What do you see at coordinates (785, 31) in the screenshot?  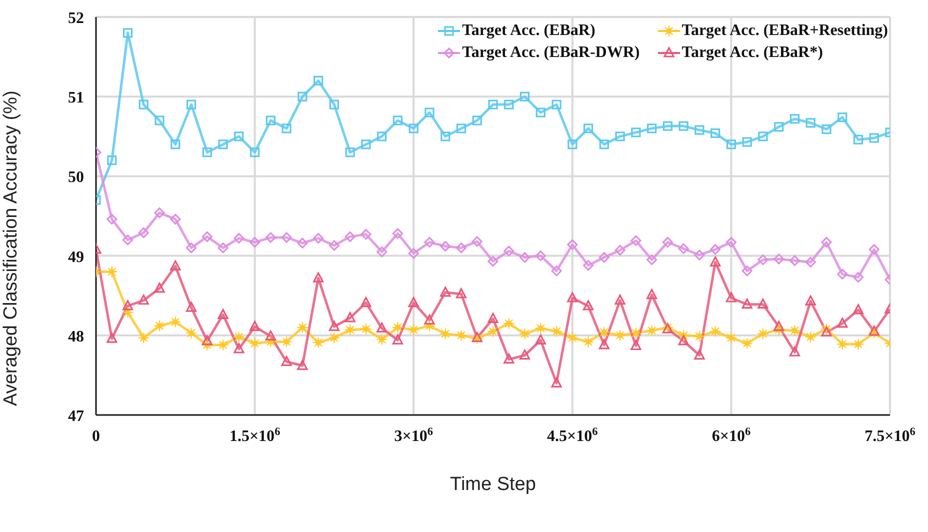 I see `legend-label: Target Acc. (EBaR+Resetting)` at bounding box center [785, 31].